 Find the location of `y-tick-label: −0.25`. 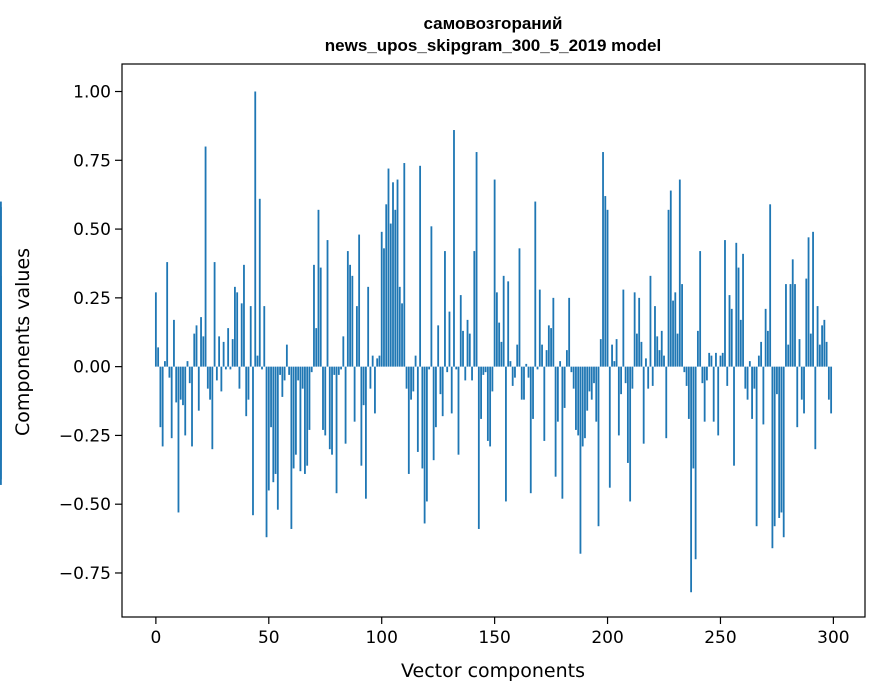

y-tick-label: −0.25 is located at coordinates (85, 436).